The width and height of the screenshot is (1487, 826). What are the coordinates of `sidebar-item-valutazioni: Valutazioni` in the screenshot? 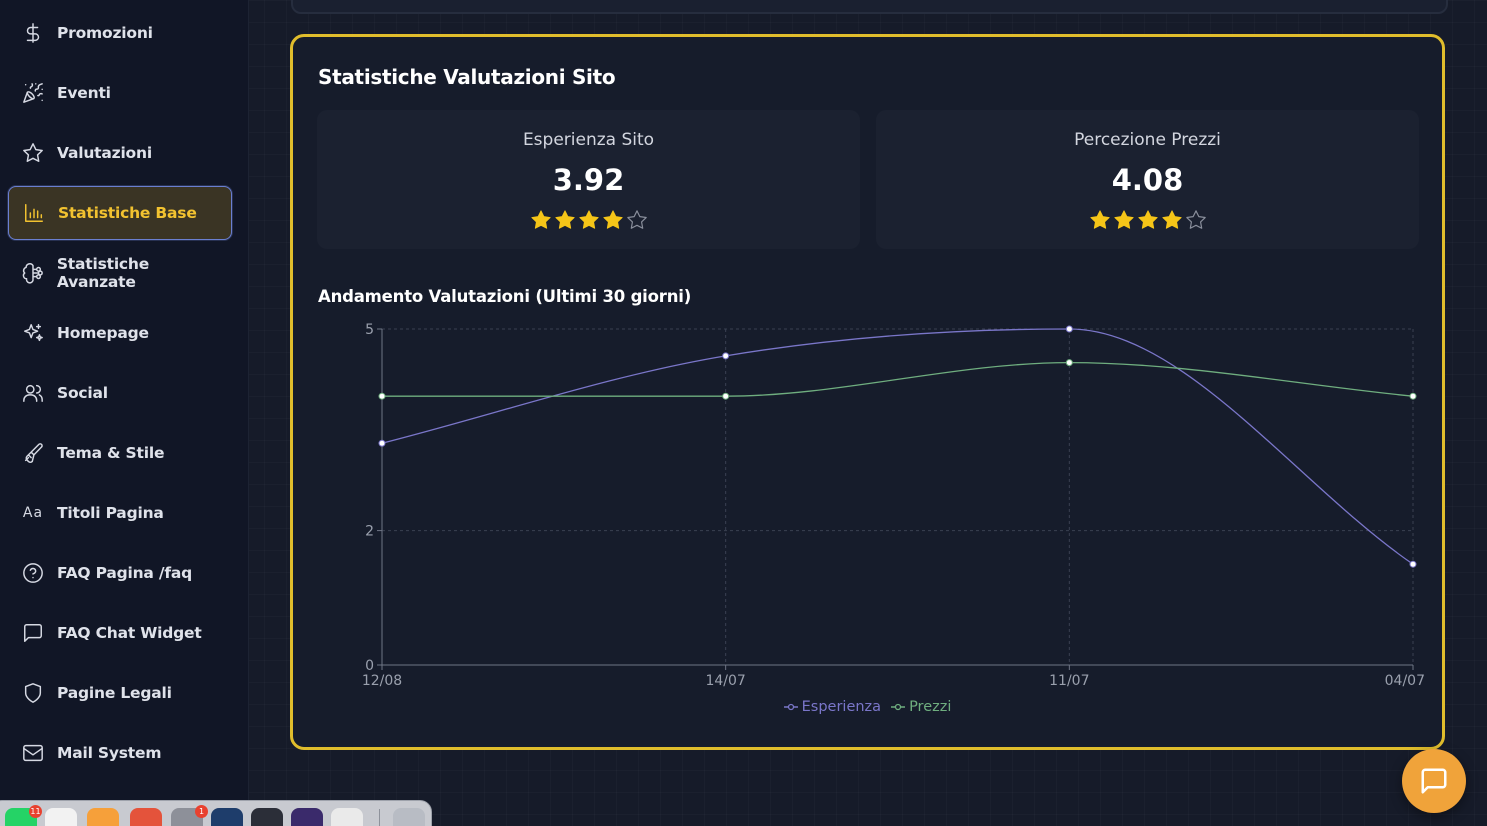 It's located at (120, 153).